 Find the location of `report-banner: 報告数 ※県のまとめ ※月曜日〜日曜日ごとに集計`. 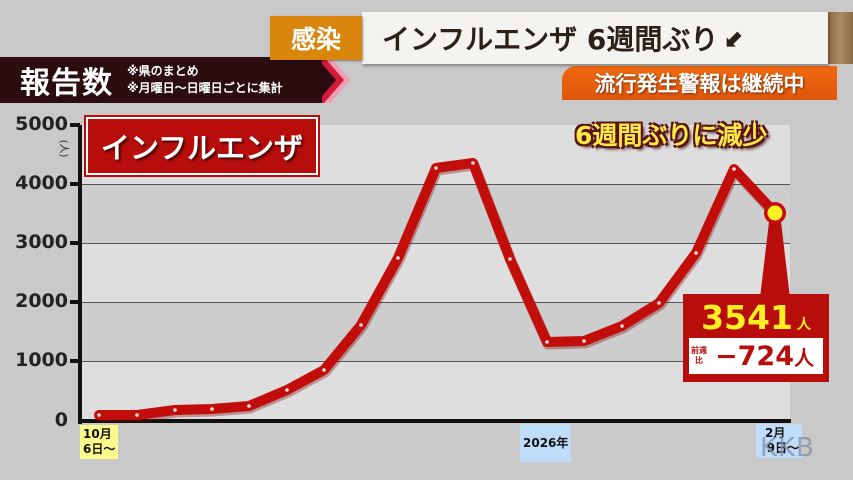

report-banner: 報告数 ※県のまとめ ※月曜日〜日曜日ごとに集計 is located at coordinates (161, 80).